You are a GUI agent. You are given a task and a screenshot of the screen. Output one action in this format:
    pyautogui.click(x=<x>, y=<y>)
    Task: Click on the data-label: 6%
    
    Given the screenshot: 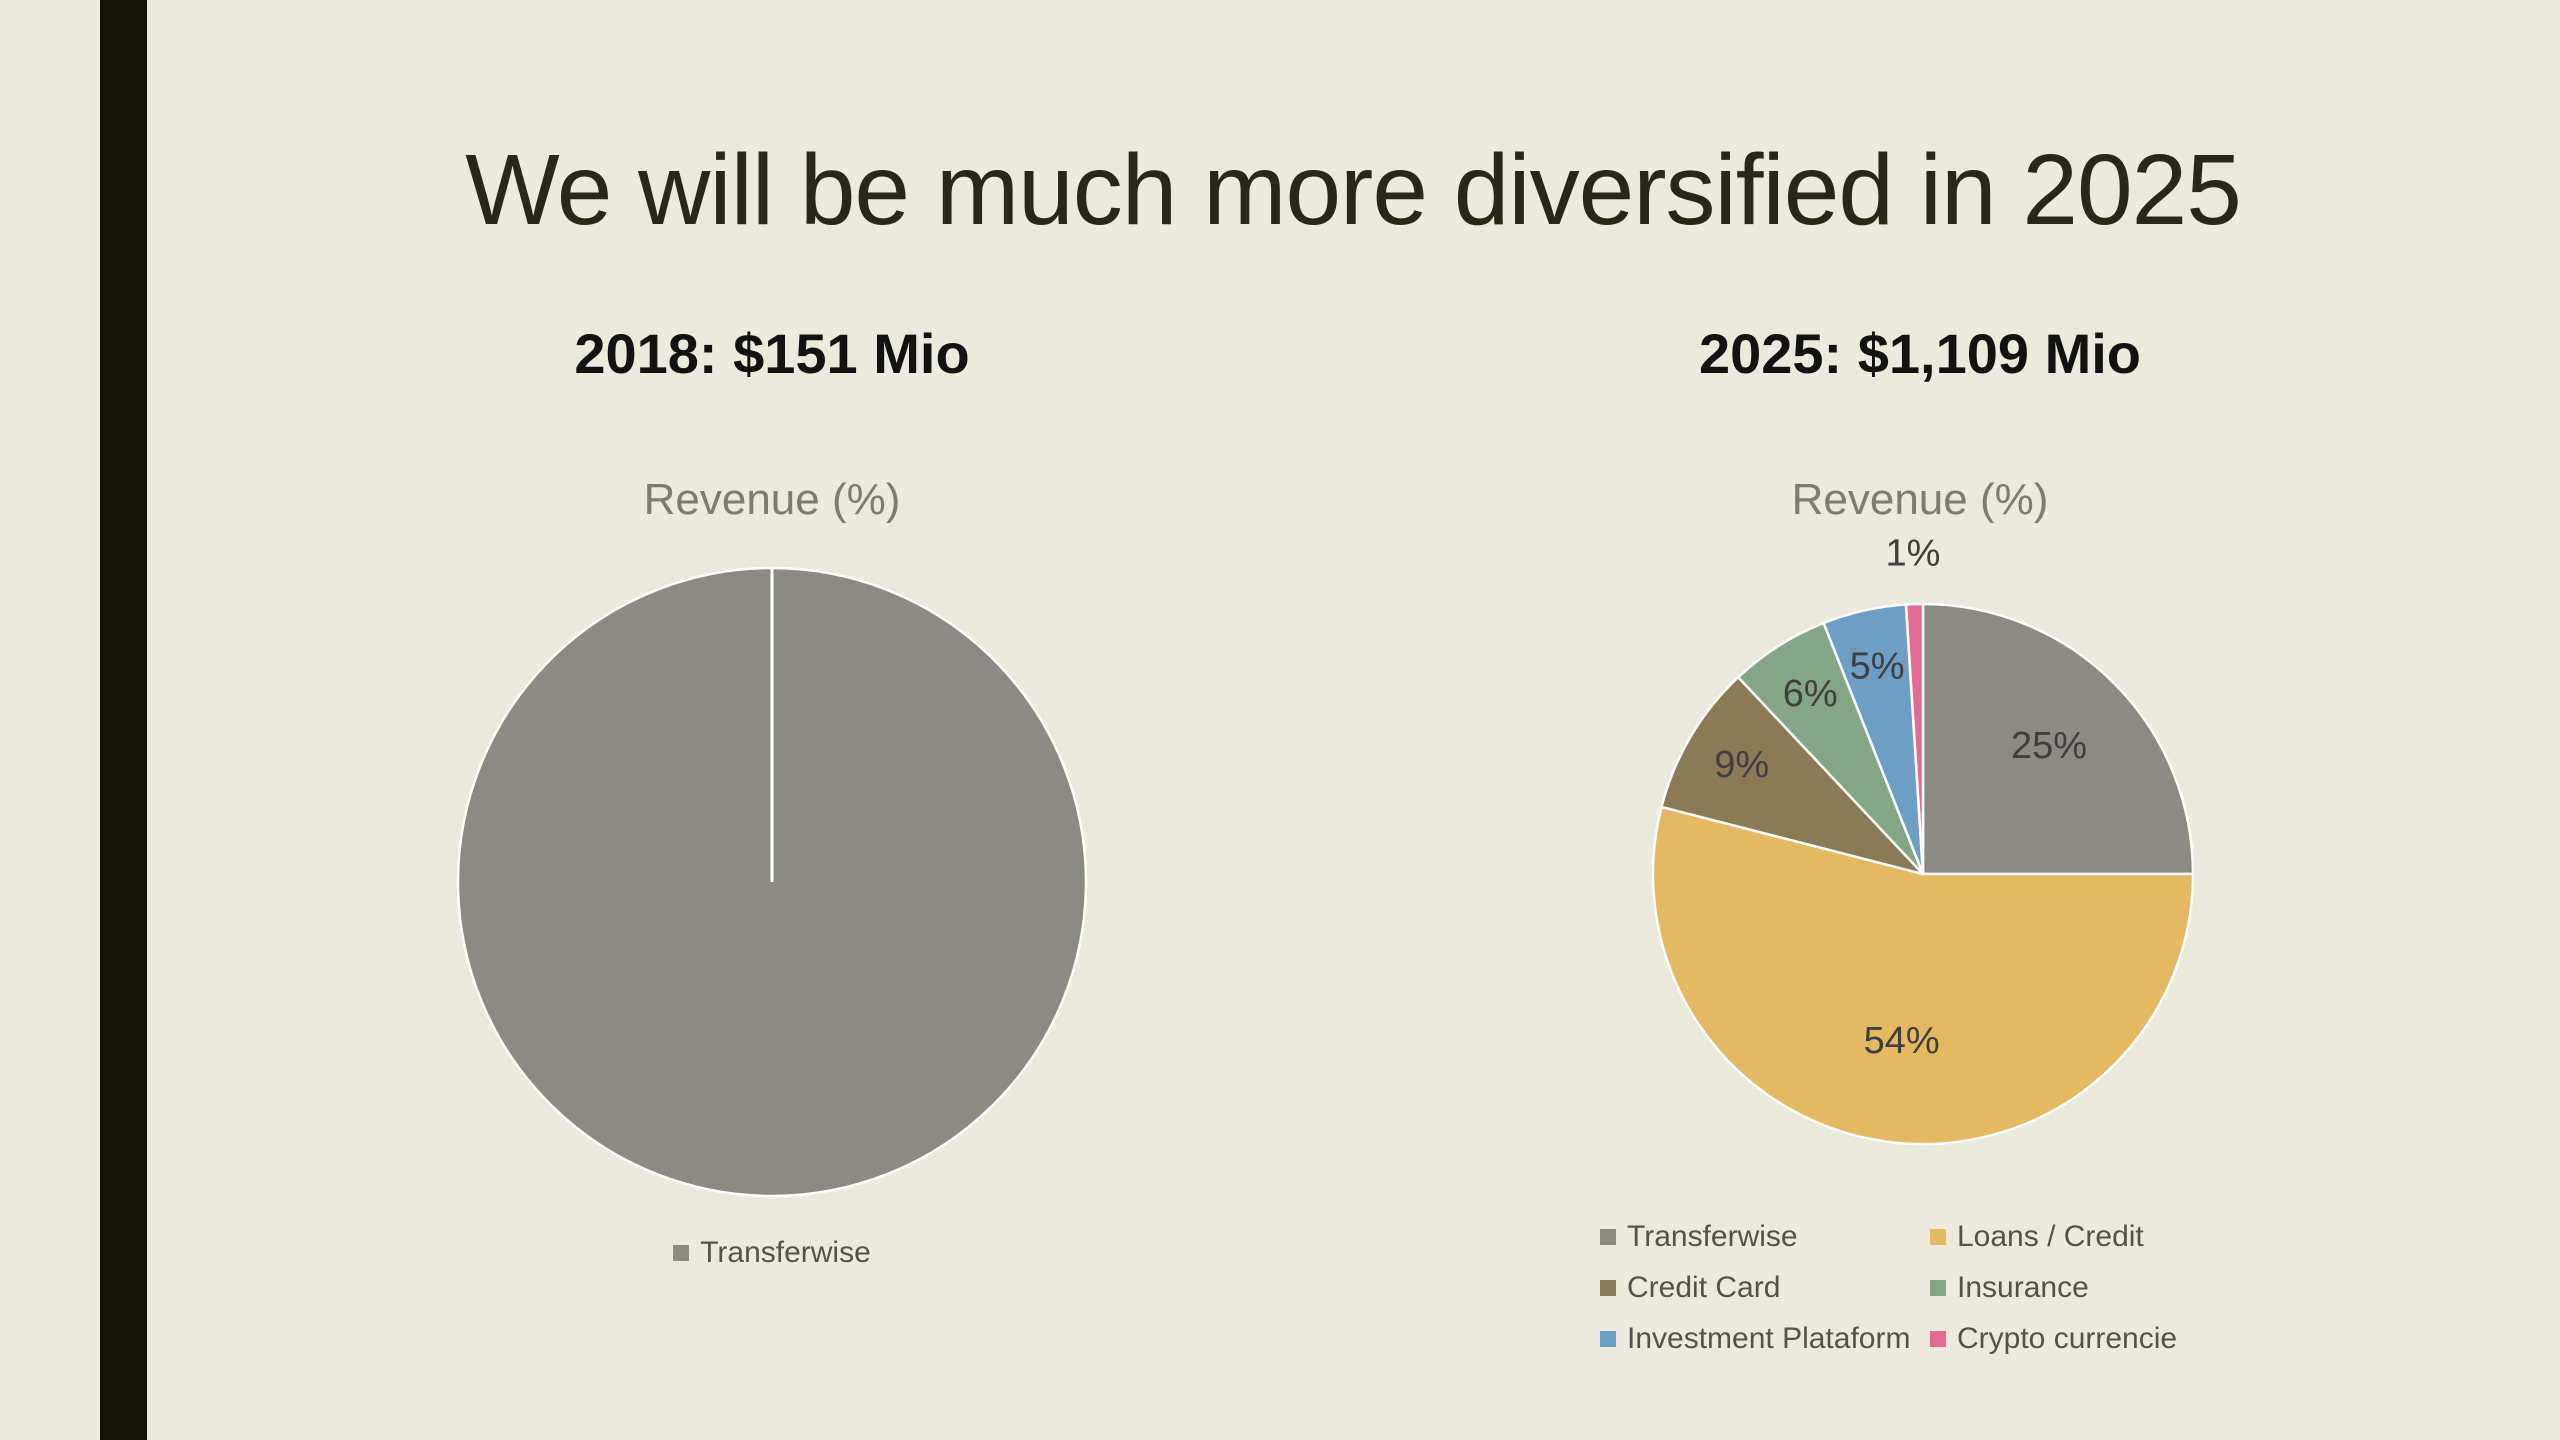 What is the action you would take?
    pyautogui.click(x=1810, y=694)
    